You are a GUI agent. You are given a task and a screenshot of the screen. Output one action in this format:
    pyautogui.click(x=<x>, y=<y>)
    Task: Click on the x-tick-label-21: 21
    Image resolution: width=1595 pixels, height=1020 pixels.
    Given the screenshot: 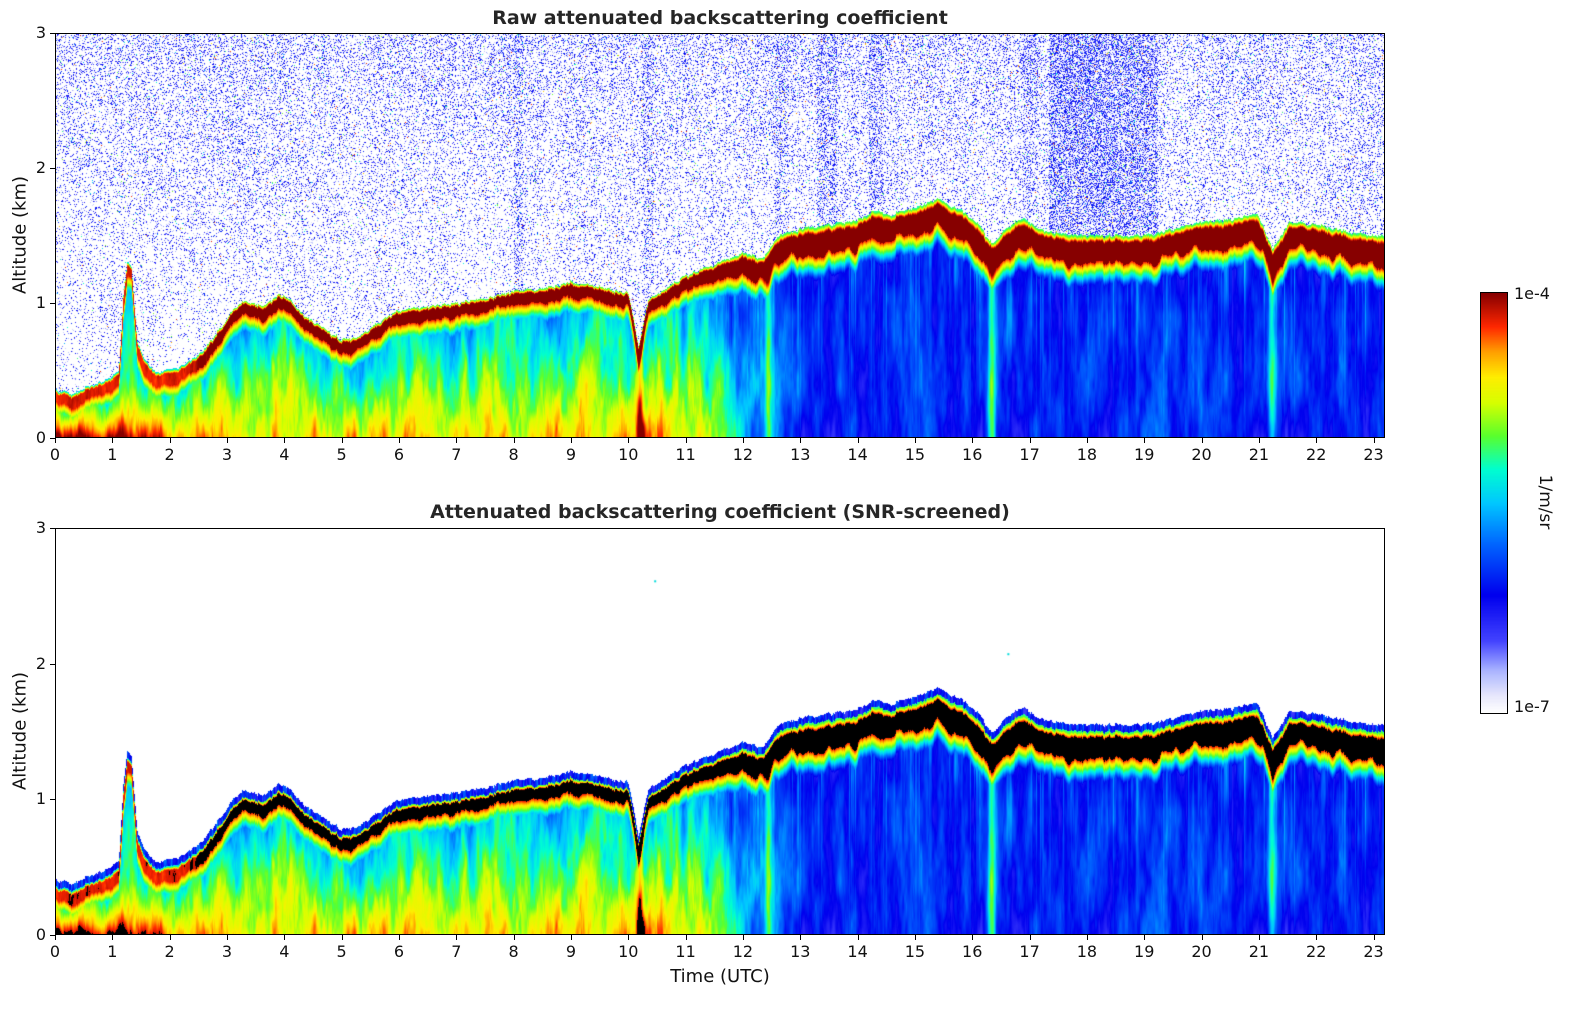 What is the action you would take?
    pyautogui.click(x=1259, y=454)
    